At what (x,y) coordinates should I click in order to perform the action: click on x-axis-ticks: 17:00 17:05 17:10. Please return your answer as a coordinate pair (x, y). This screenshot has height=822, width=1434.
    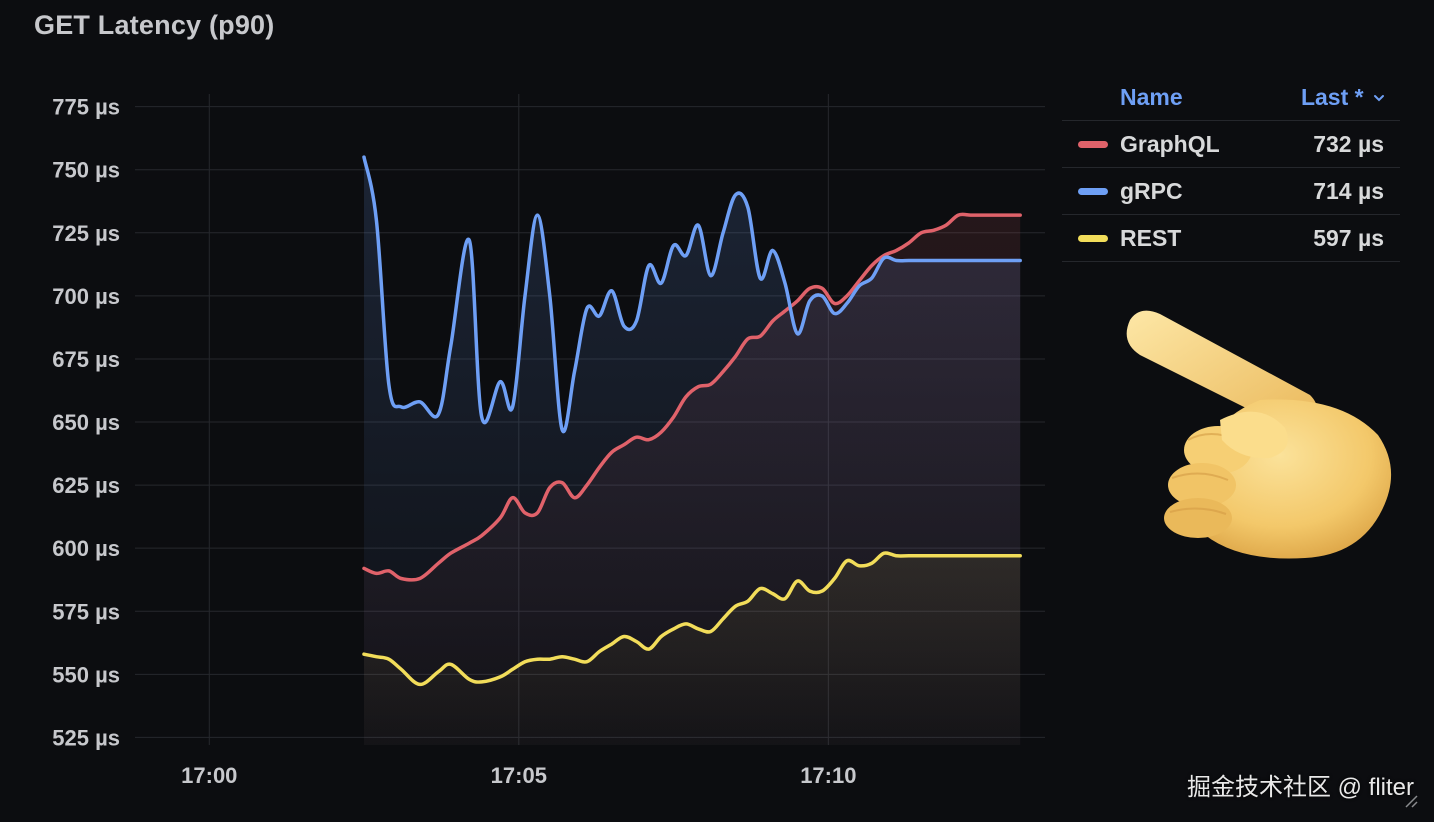
    Looking at the image, I should click on (518, 775).